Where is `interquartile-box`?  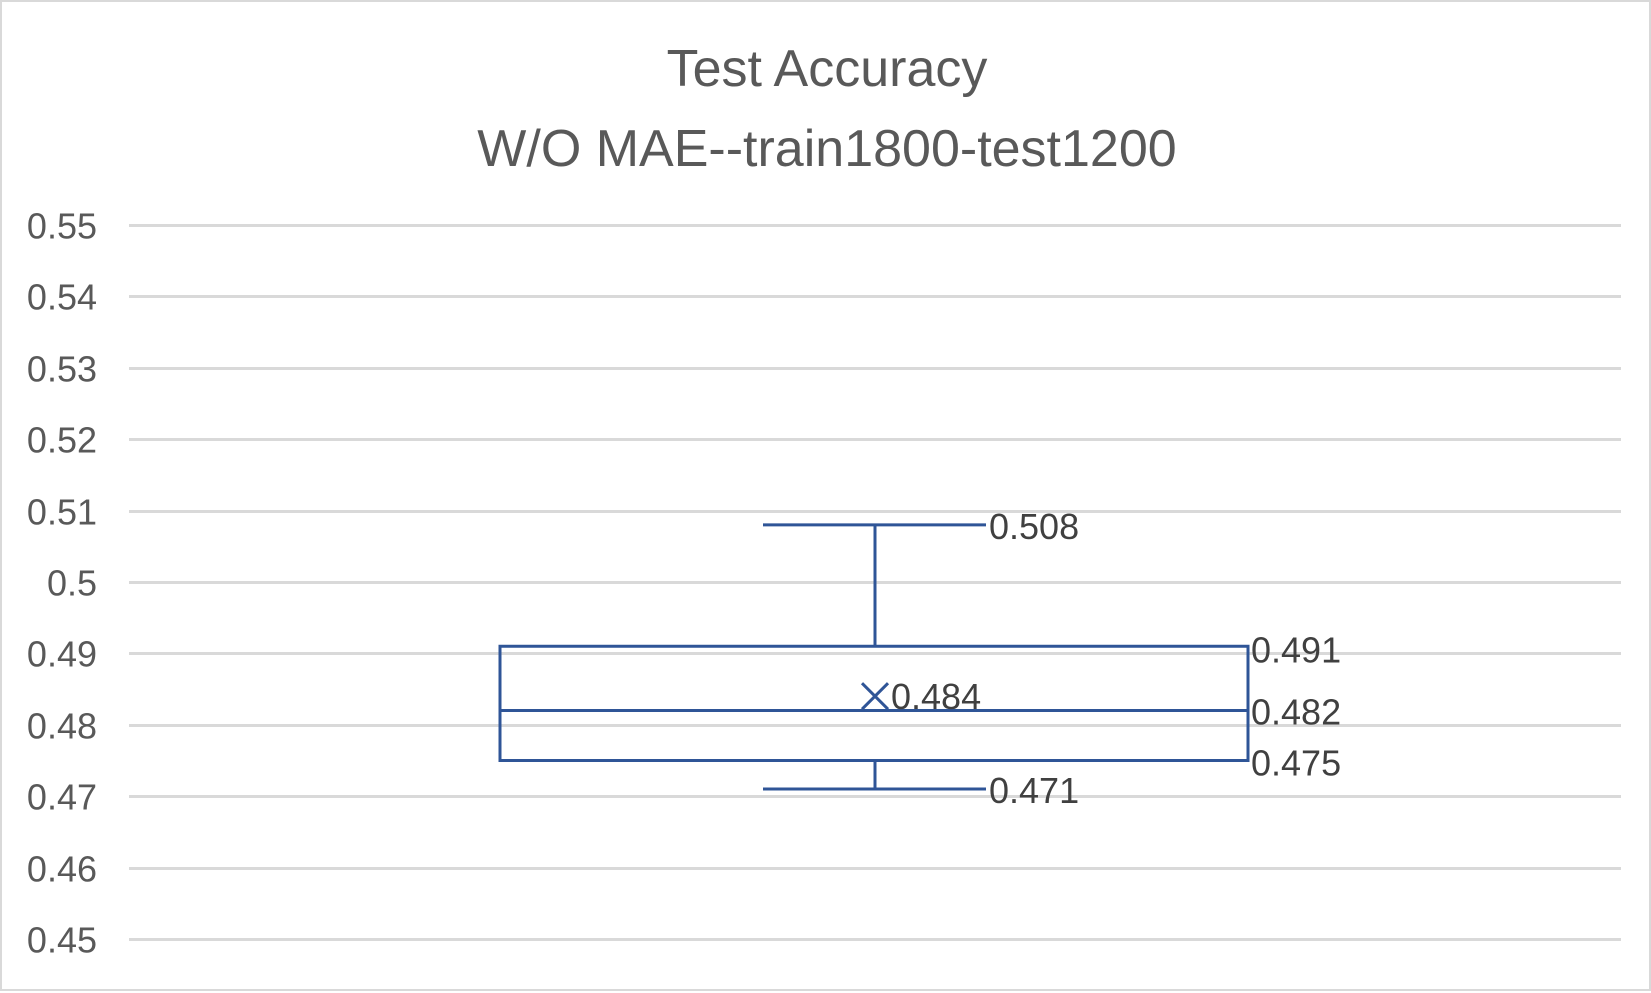 interquartile-box is located at coordinates (874, 703).